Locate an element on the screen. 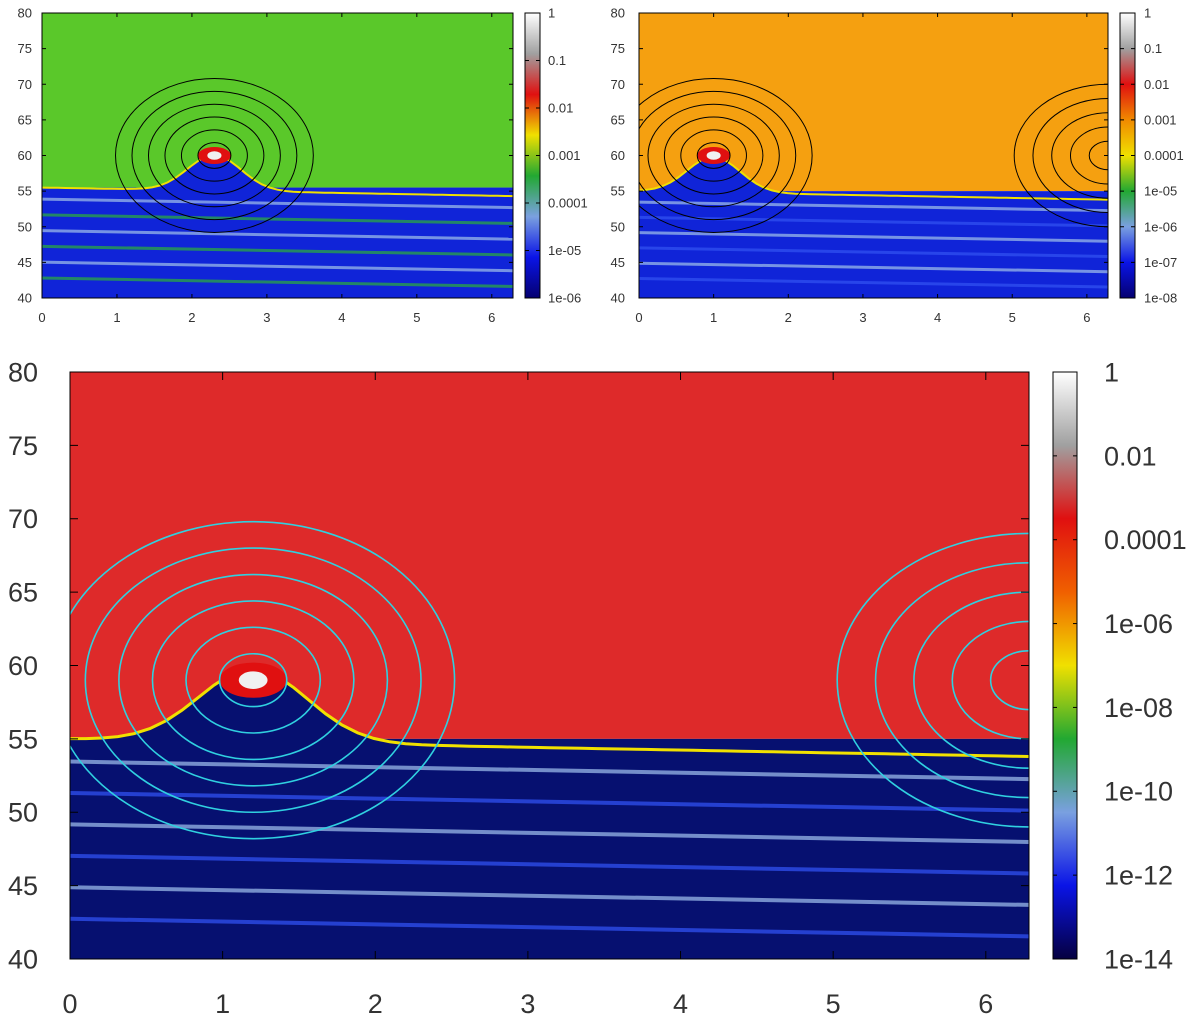  colorbar-tick-label: 1e-08 is located at coordinates (1138, 708).